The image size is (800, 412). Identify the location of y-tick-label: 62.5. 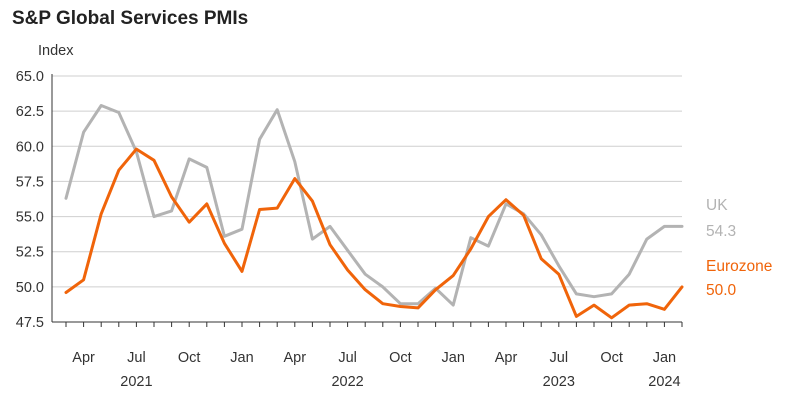
(30, 112).